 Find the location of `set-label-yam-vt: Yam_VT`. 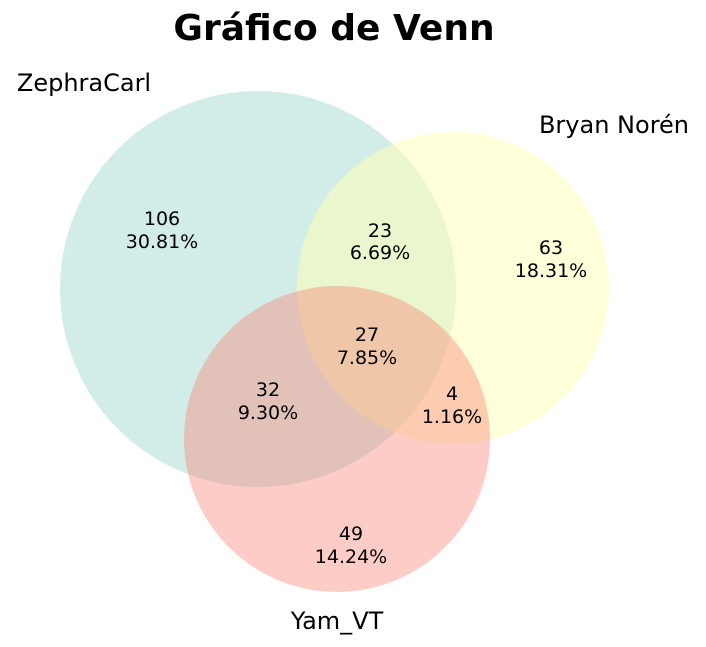

set-label-yam-vt: Yam_VT is located at coordinates (337, 621).